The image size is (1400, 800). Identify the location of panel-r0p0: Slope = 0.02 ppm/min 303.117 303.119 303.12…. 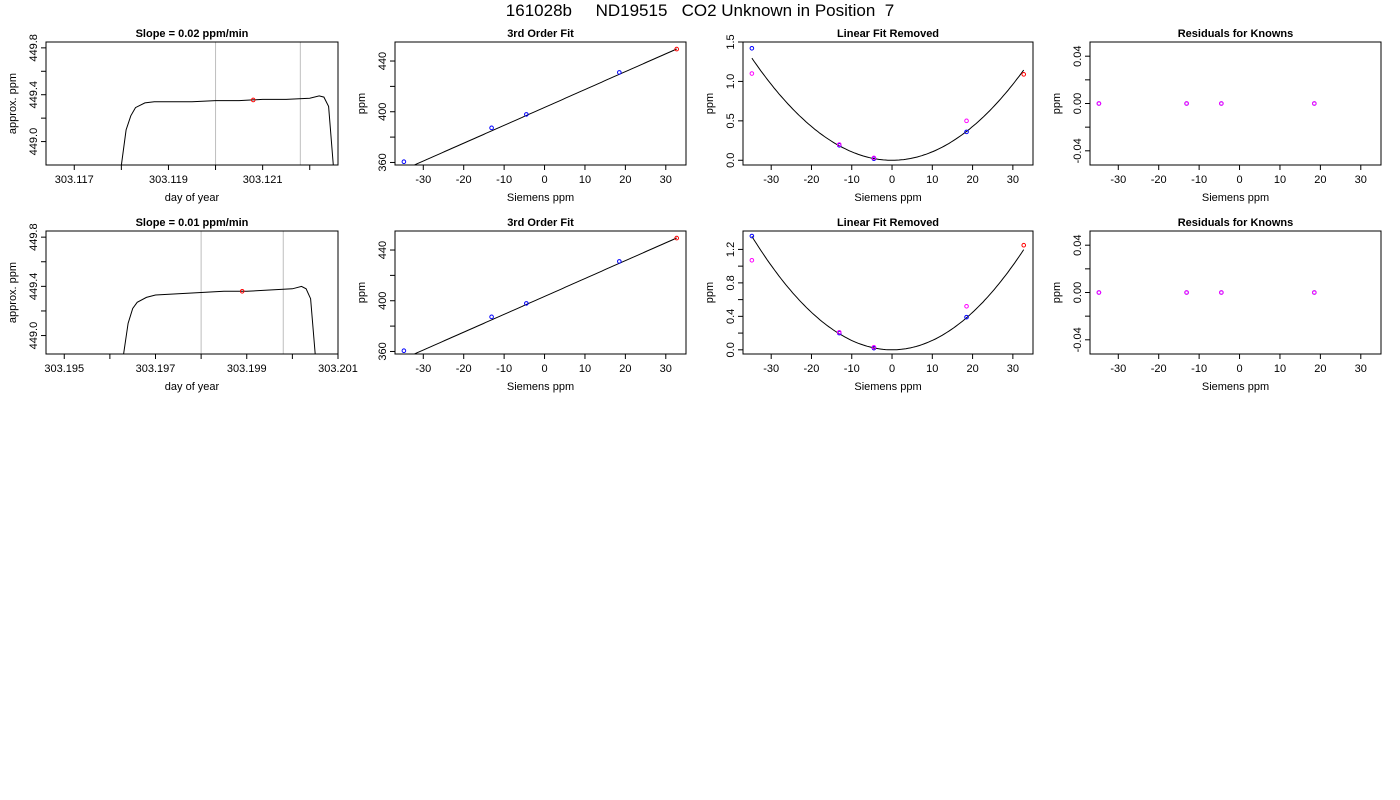
(173, 116).